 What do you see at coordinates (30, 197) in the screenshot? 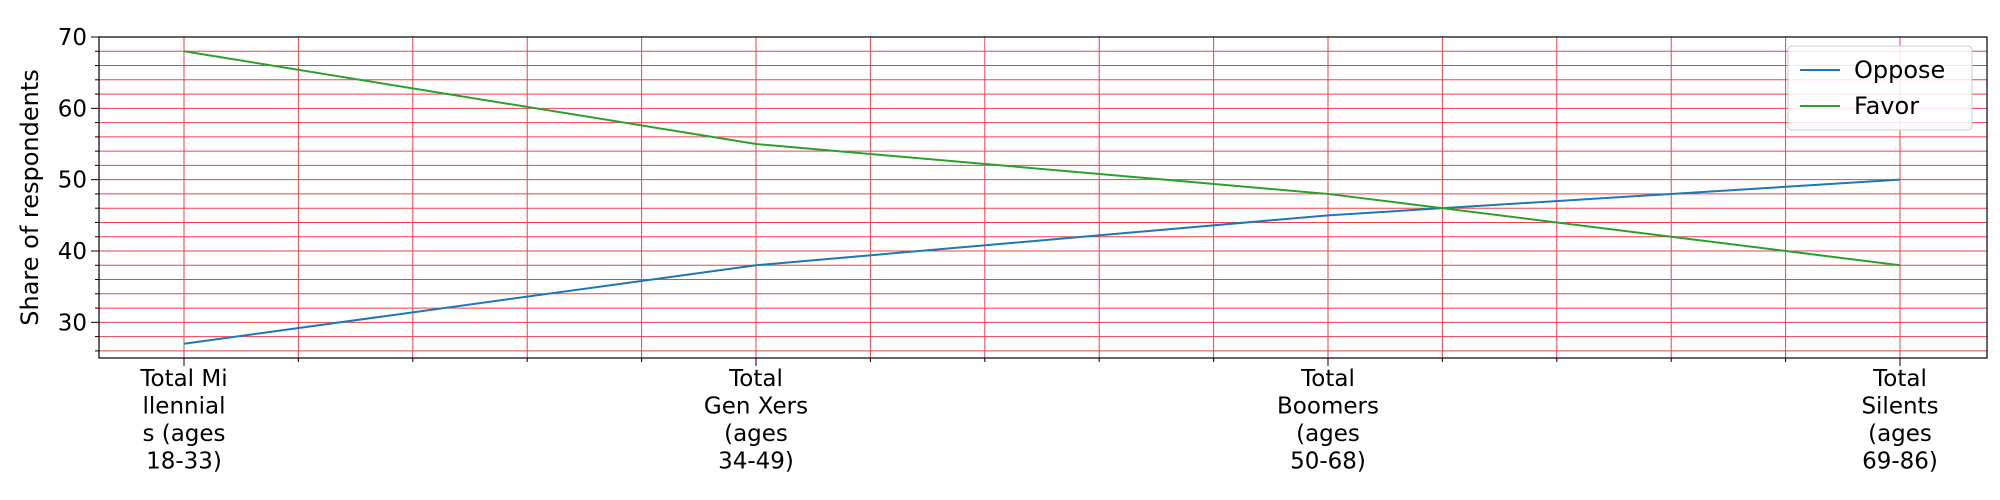
I see `y-axis-label: Share of respondents` at bounding box center [30, 197].